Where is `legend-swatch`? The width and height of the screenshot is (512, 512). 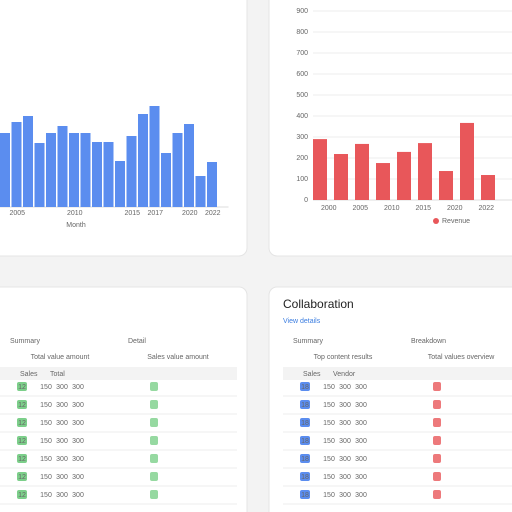
legend-swatch is located at coordinates (436, 221).